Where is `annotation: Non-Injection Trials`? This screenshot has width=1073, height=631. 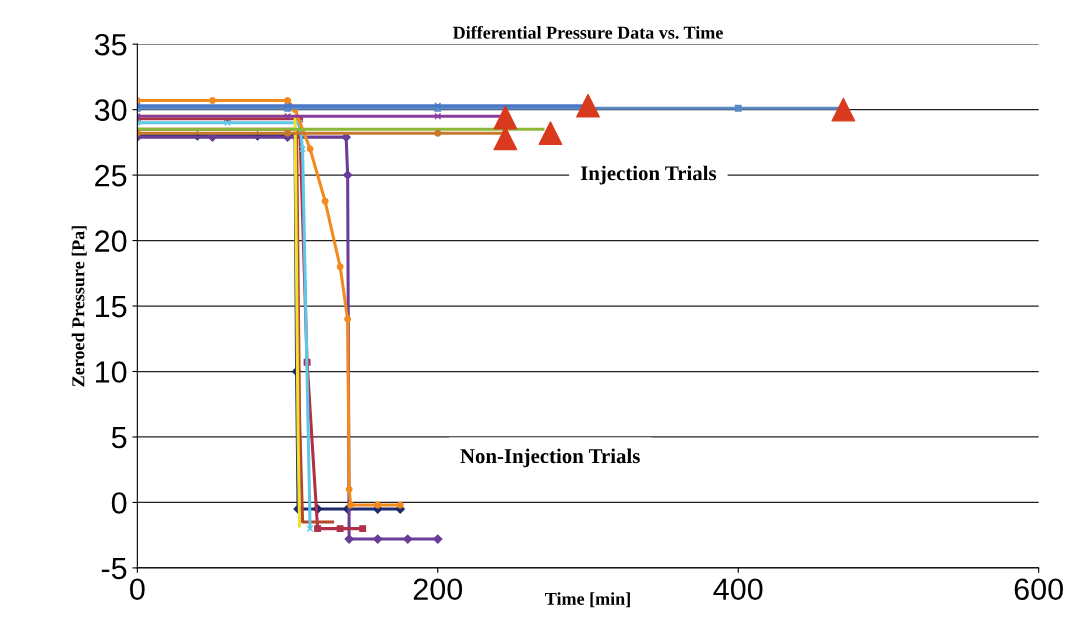
annotation: Non-Injection Trials is located at coordinates (550, 458).